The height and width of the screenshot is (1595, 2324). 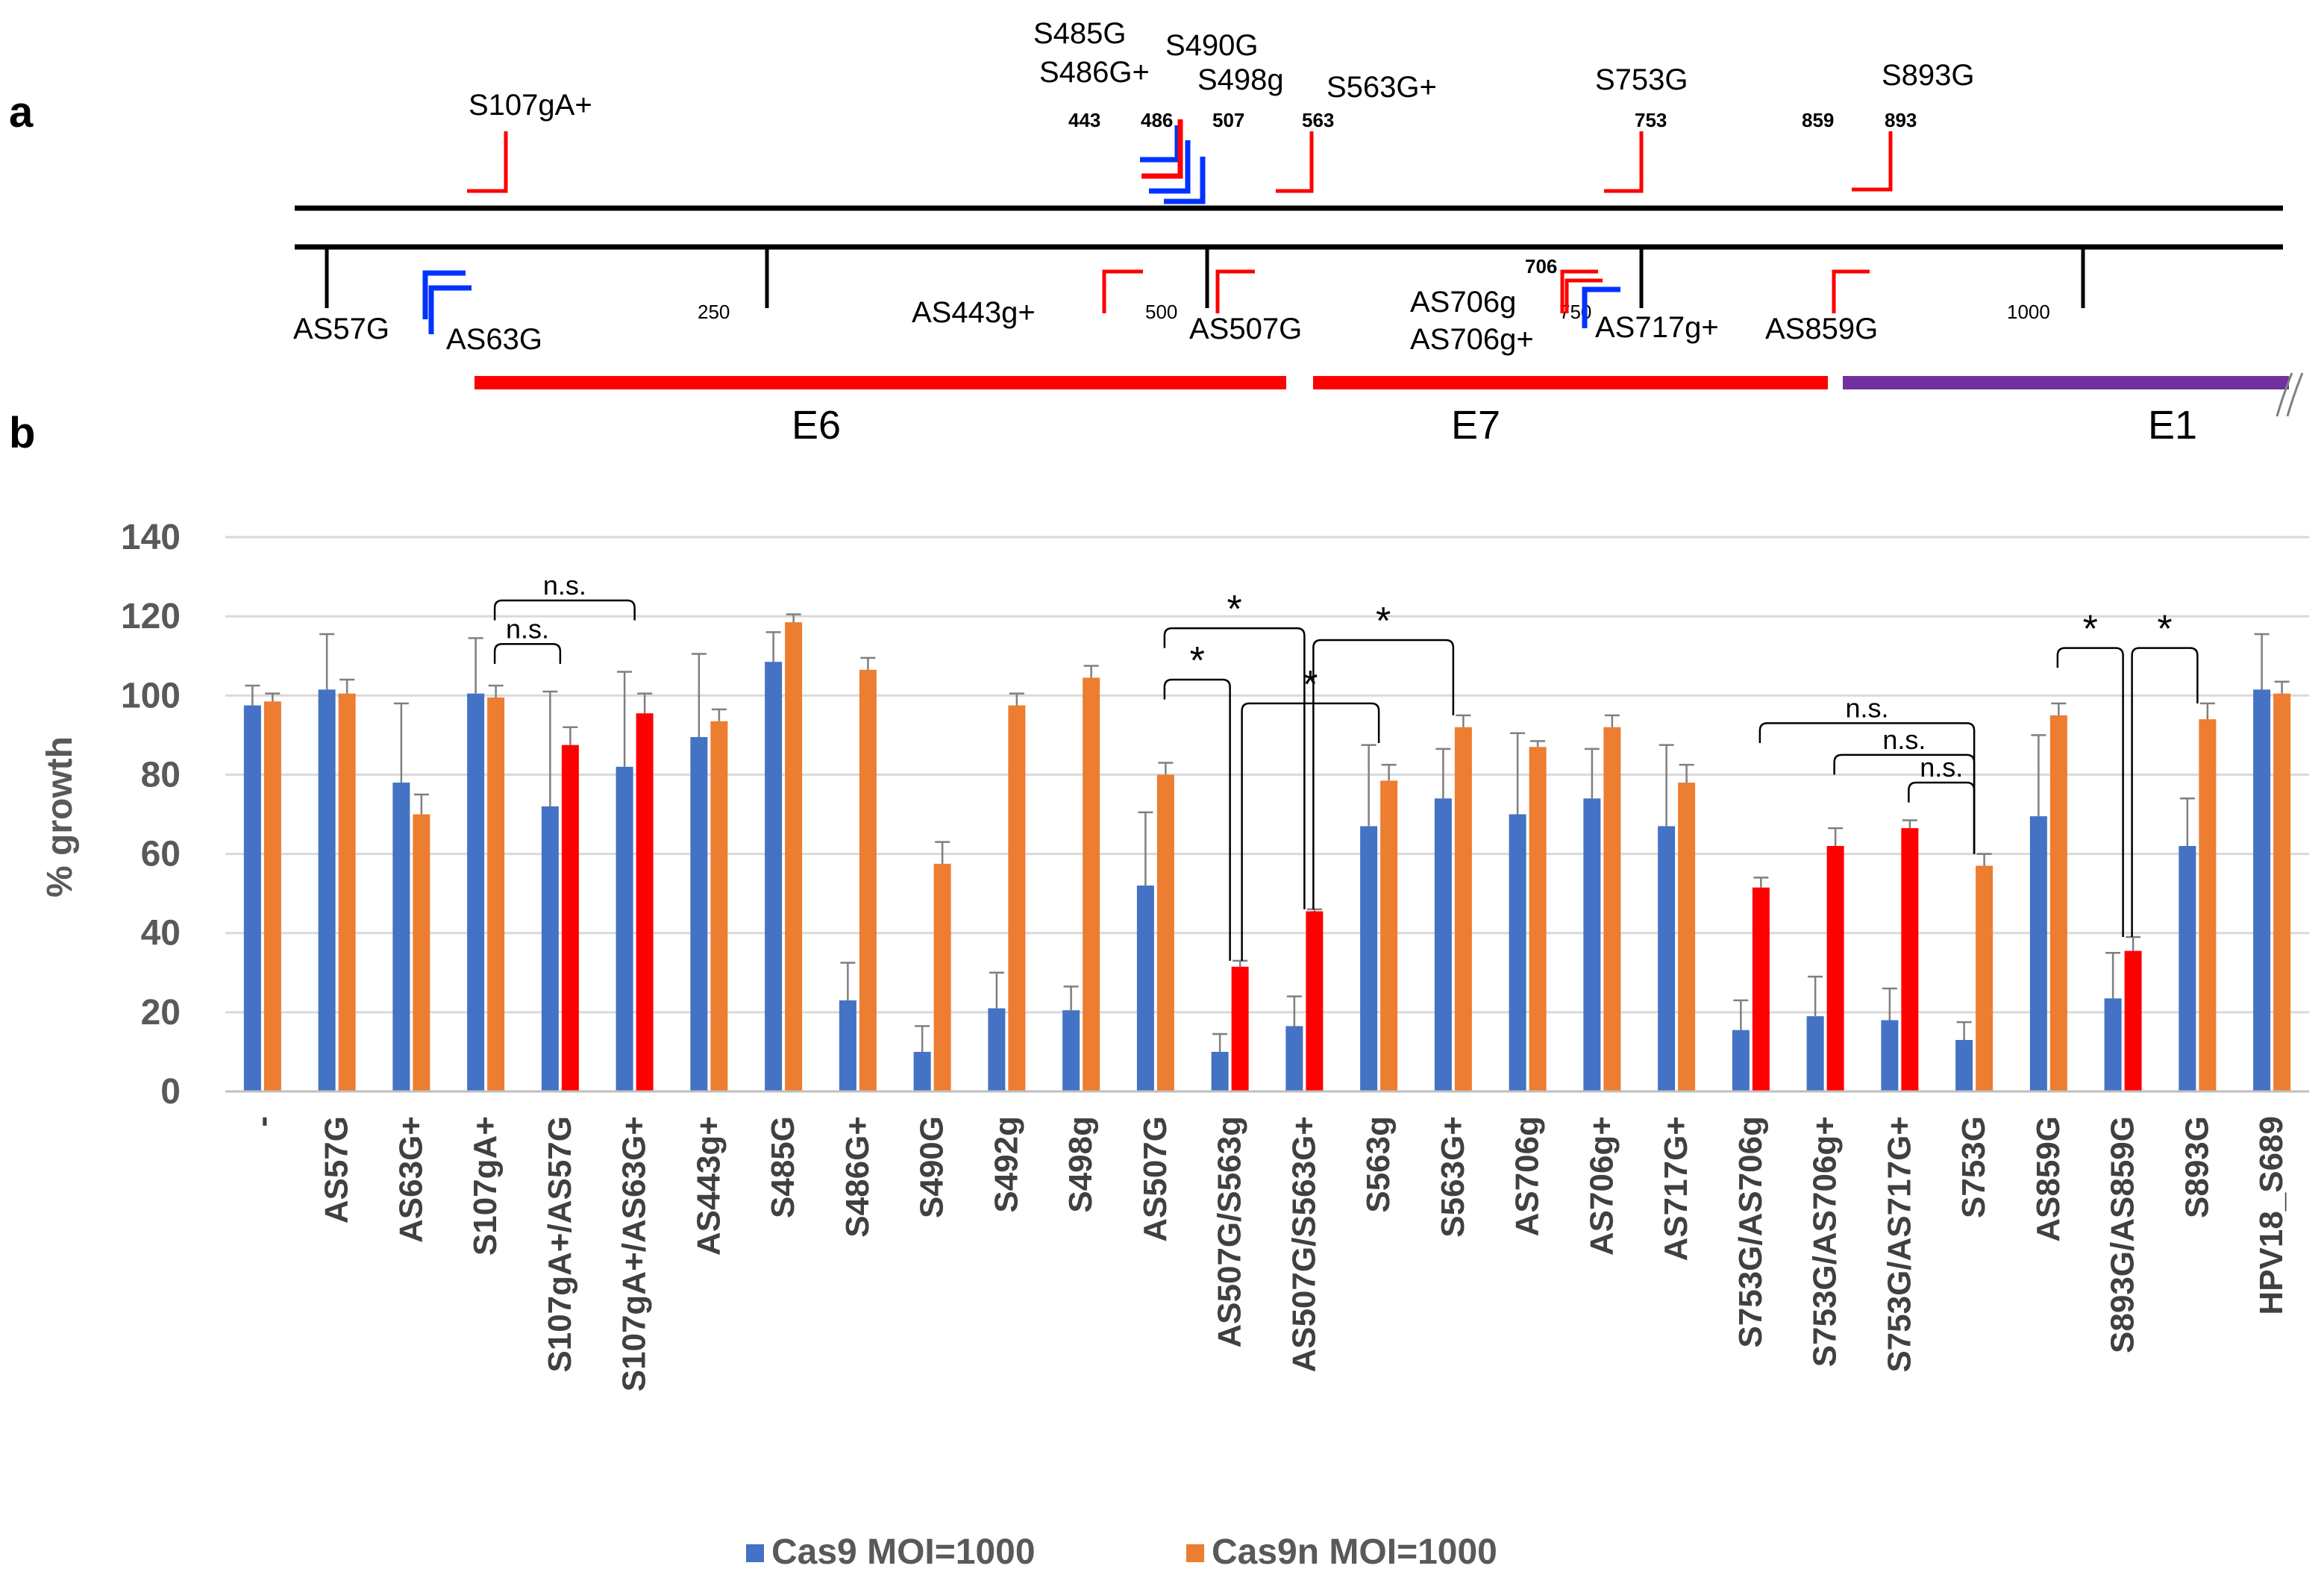 I want to click on error-bar-cas9-AS507G, so click(x=1145, y=848).